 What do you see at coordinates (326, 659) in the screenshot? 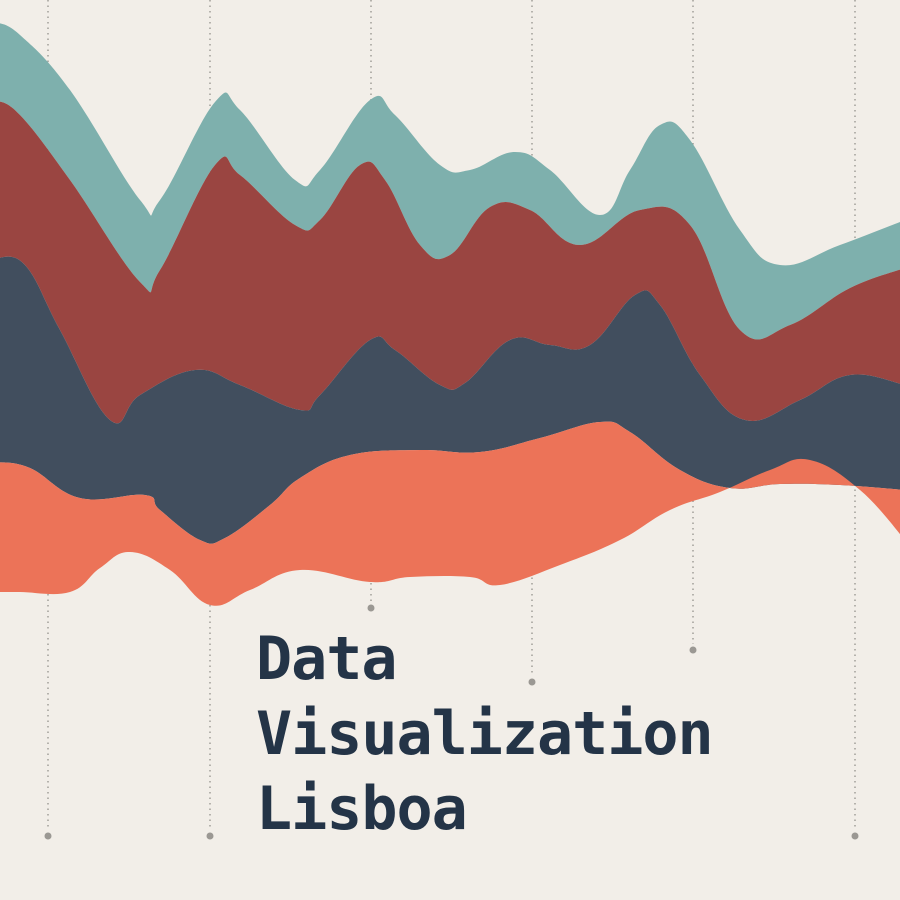
I see `title-line-data: Data` at bounding box center [326, 659].